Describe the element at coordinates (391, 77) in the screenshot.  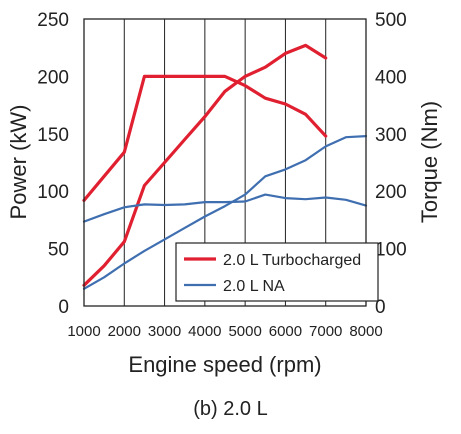
I see `y-right-tick-label: 400` at that location.